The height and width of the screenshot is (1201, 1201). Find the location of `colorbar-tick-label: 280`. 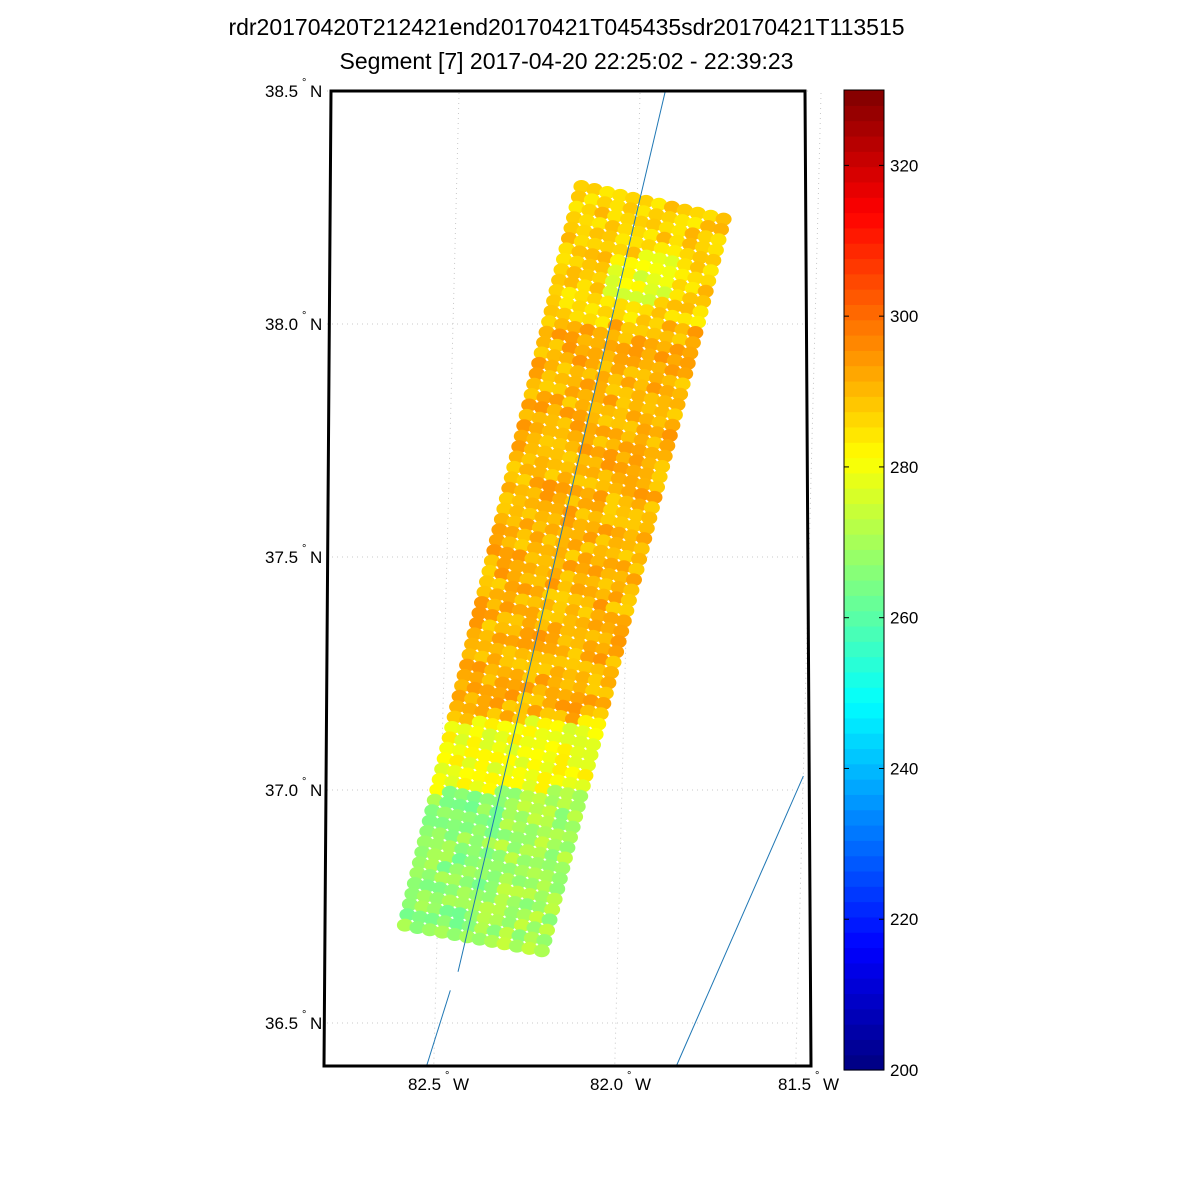

colorbar-tick-label: 280 is located at coordinates (904, 467).